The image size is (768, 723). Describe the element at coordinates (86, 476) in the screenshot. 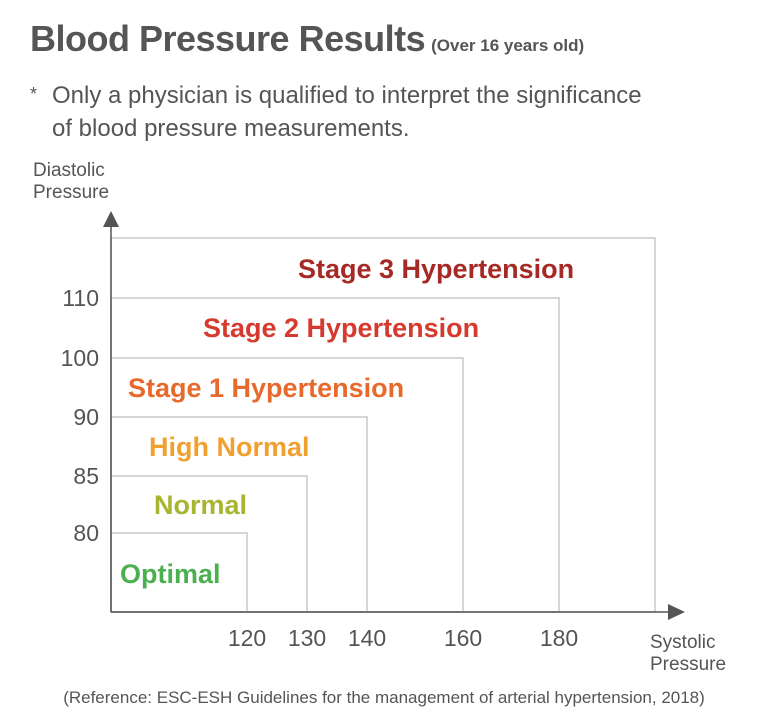

I see `y-tick-85: 85` at that location.